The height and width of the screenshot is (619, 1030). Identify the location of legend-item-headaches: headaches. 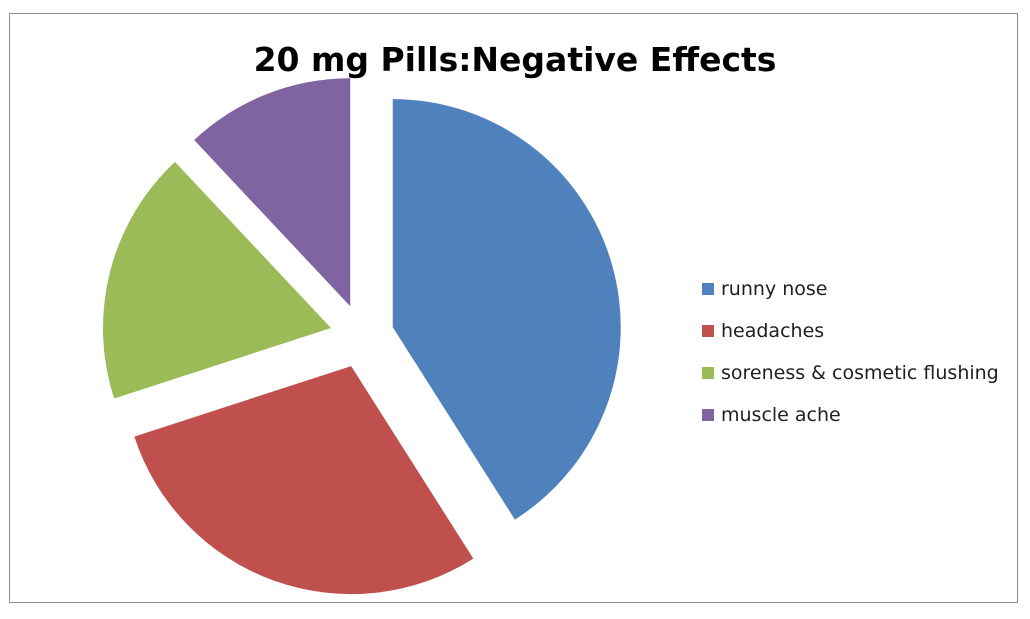
(857, 331).